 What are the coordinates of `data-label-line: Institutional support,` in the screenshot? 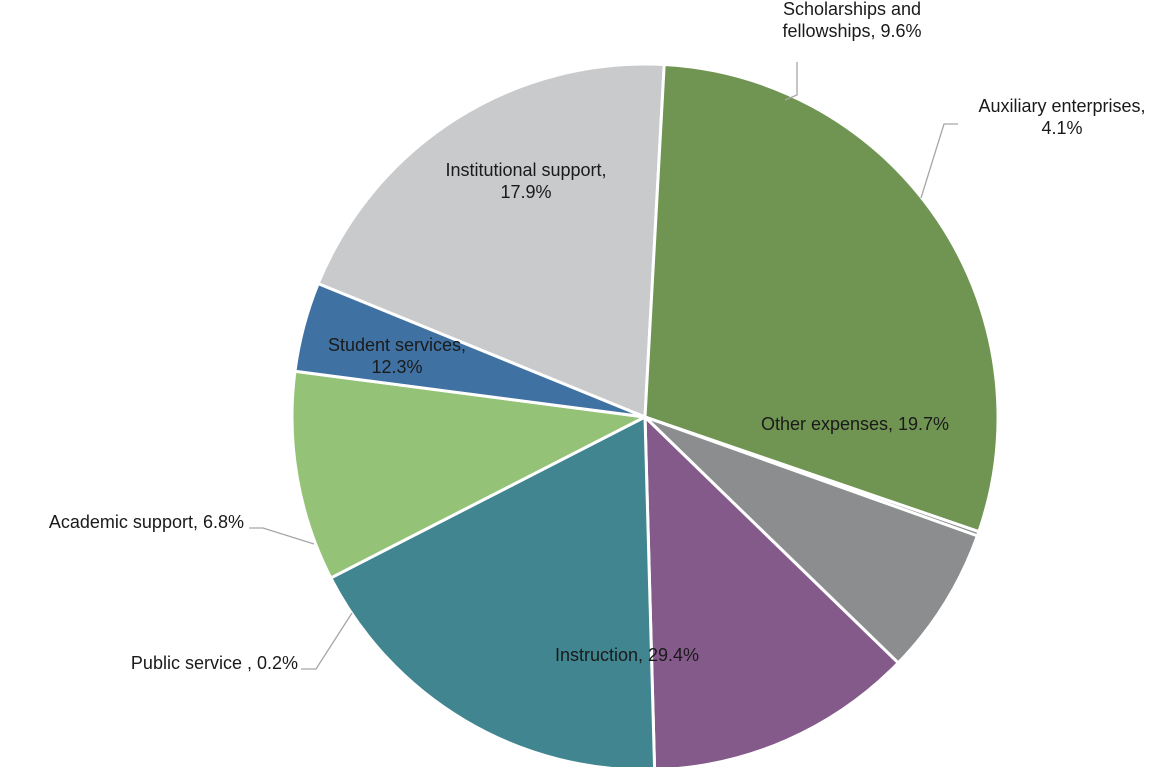 It's located at (525, 170).